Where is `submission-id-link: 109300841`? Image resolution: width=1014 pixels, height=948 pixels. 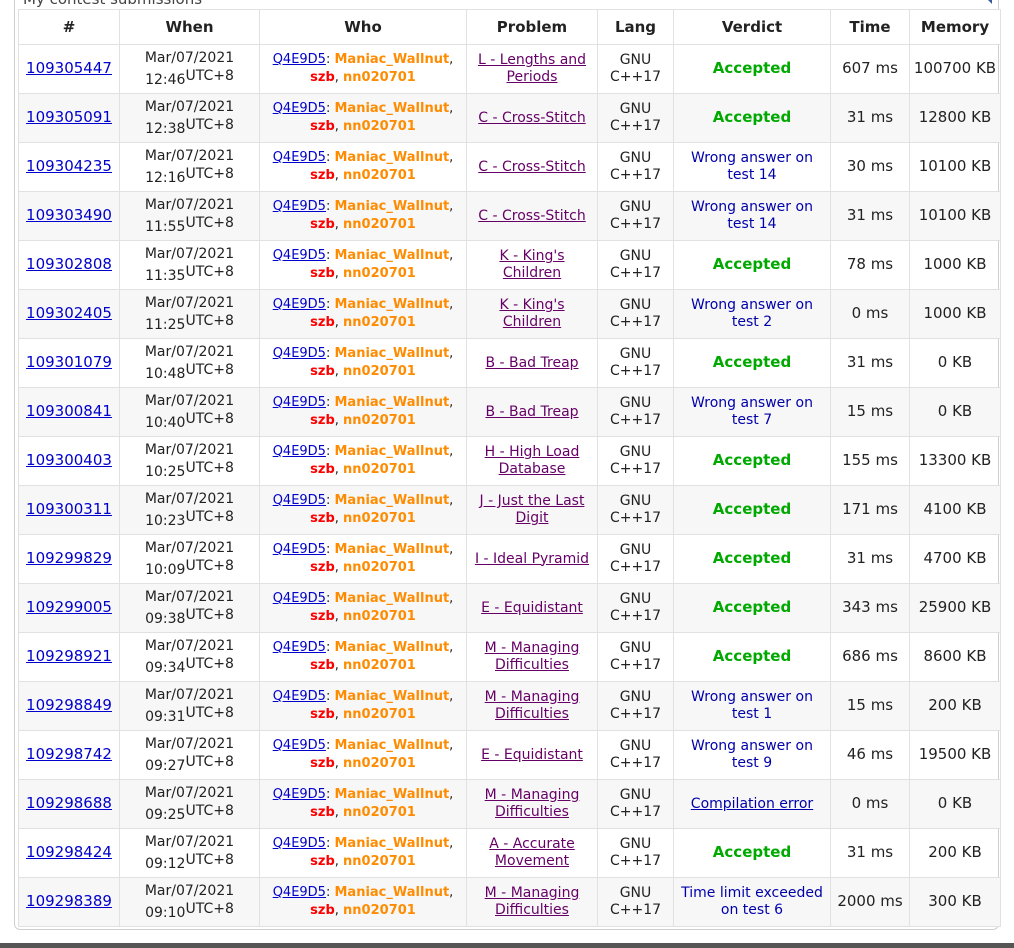 submission-id-link: 109300841 is located at coordinates (69, 411).